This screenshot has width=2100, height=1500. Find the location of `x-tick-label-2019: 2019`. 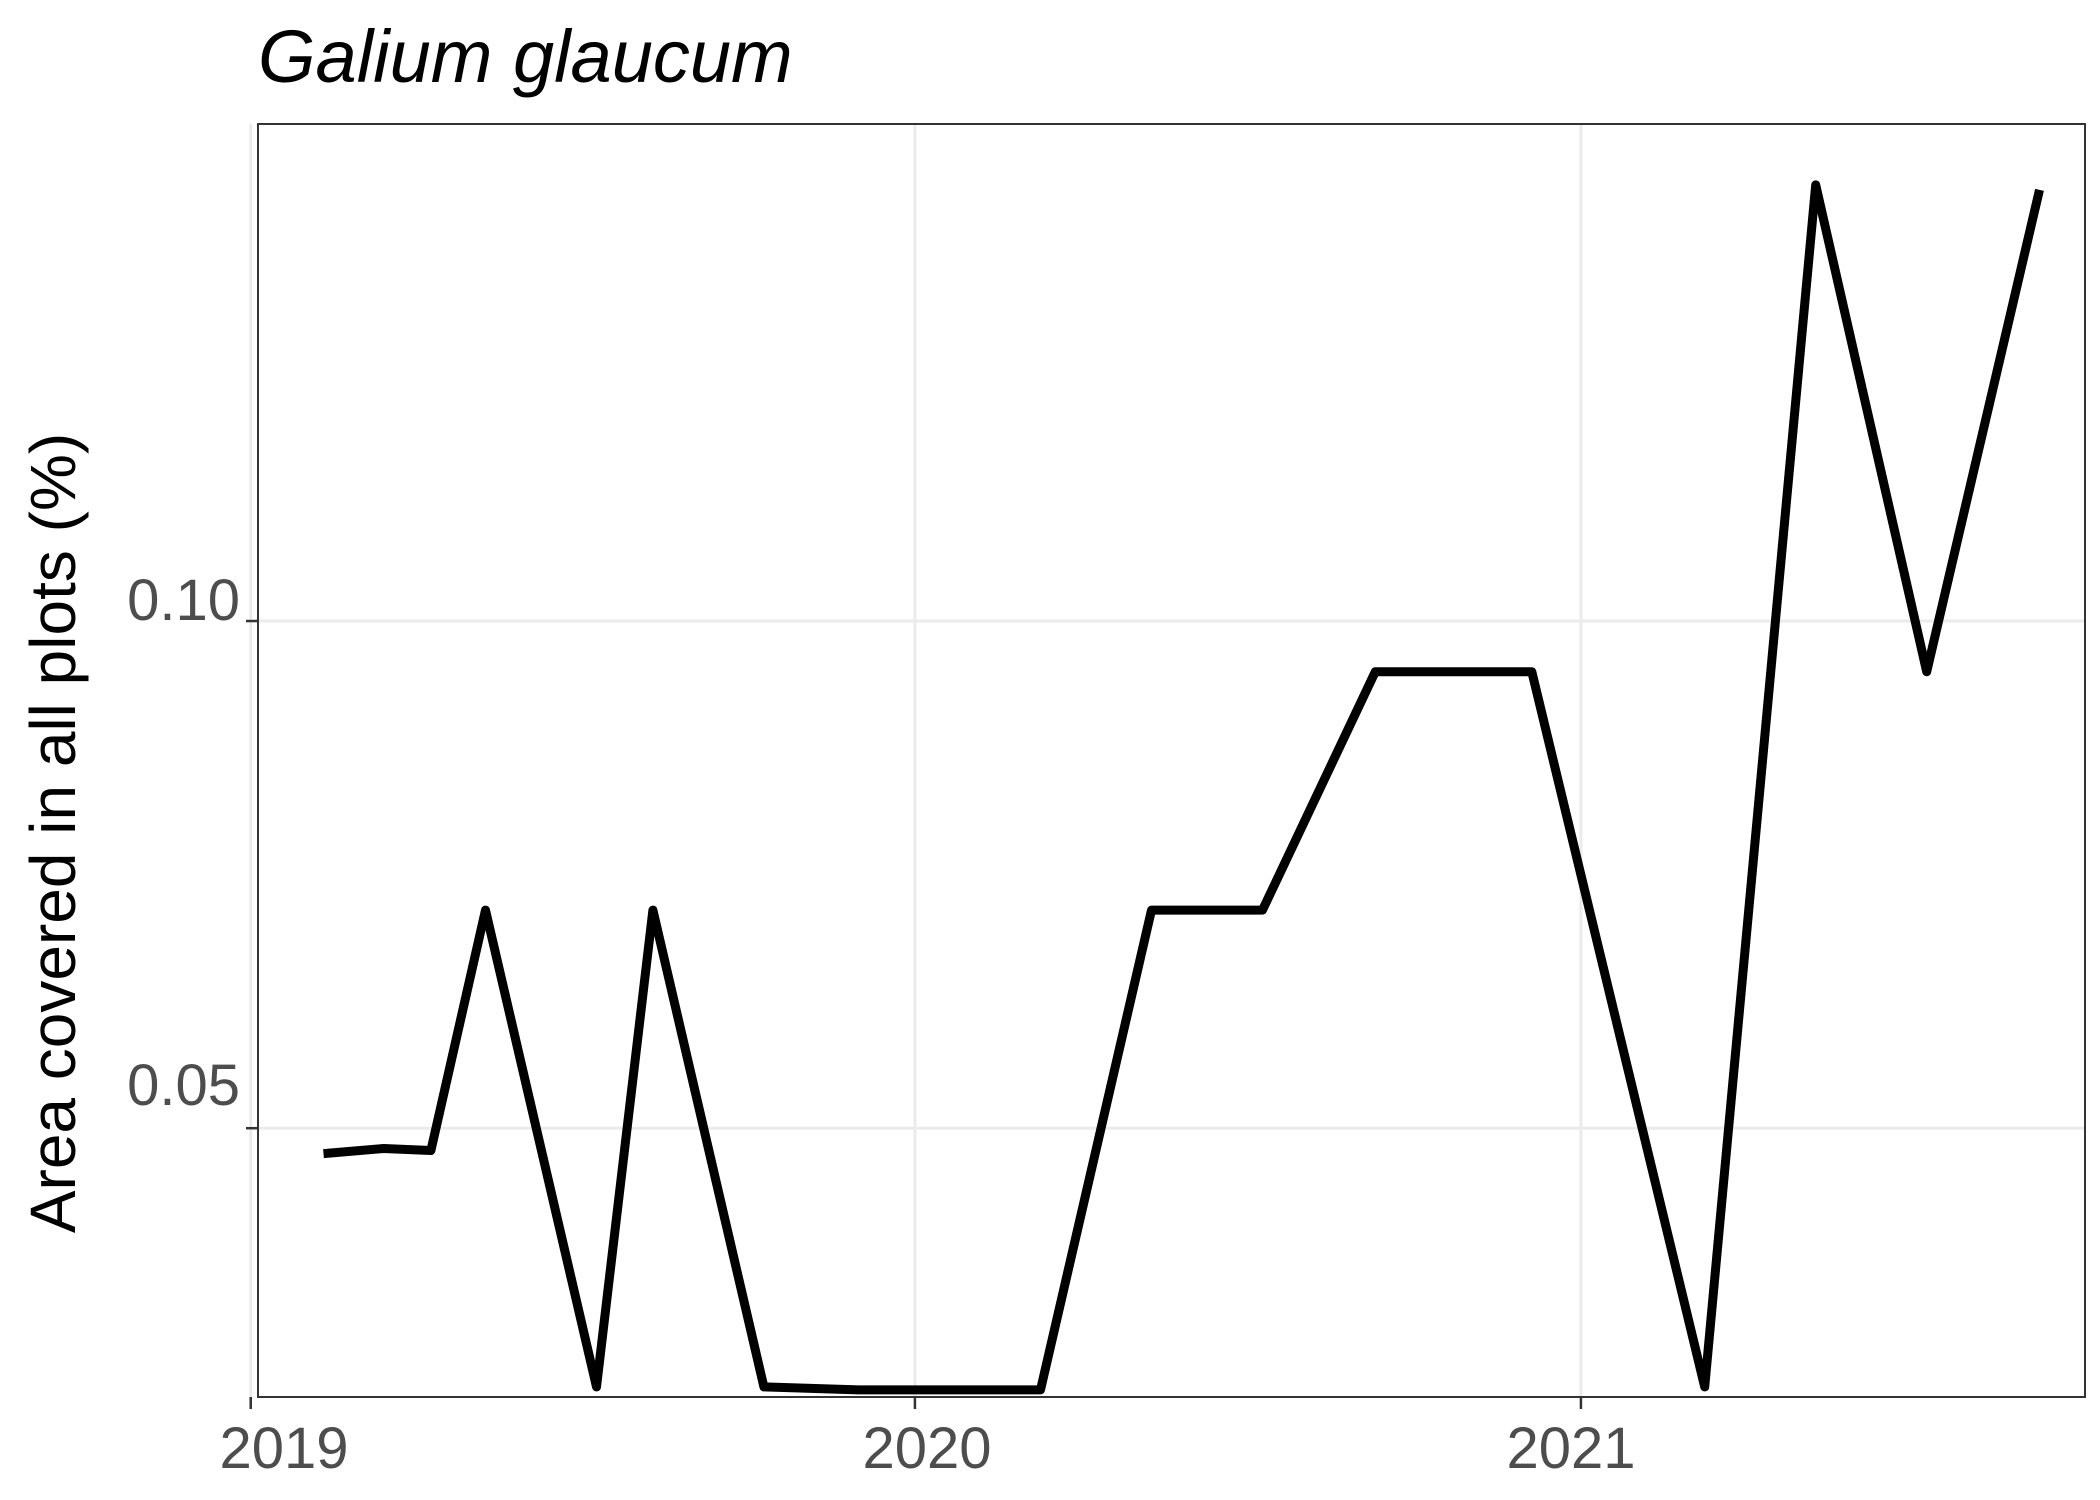

x-tick-label-2019: 2019 is located at coordinates (283, 1448).